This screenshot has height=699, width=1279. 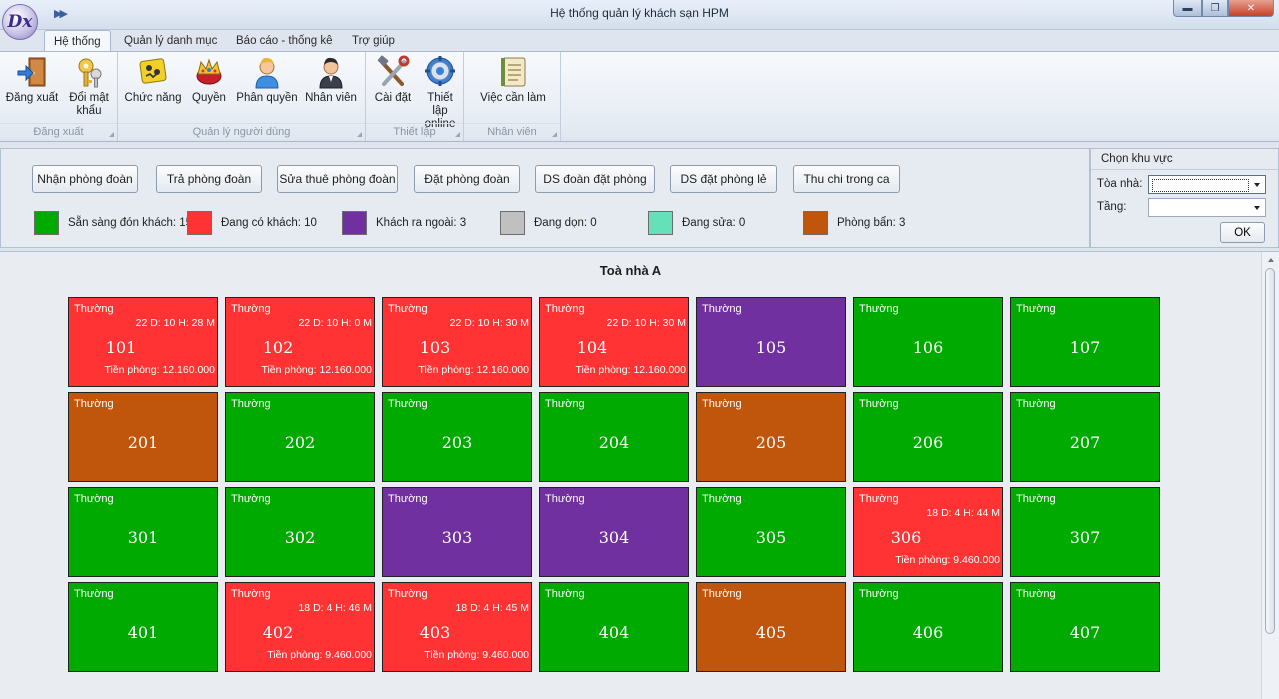 What do you see at coordinates (771, 532) in the screenshot?
I see `room-tile-305: Thường 305` at bounding box center [771, 532].